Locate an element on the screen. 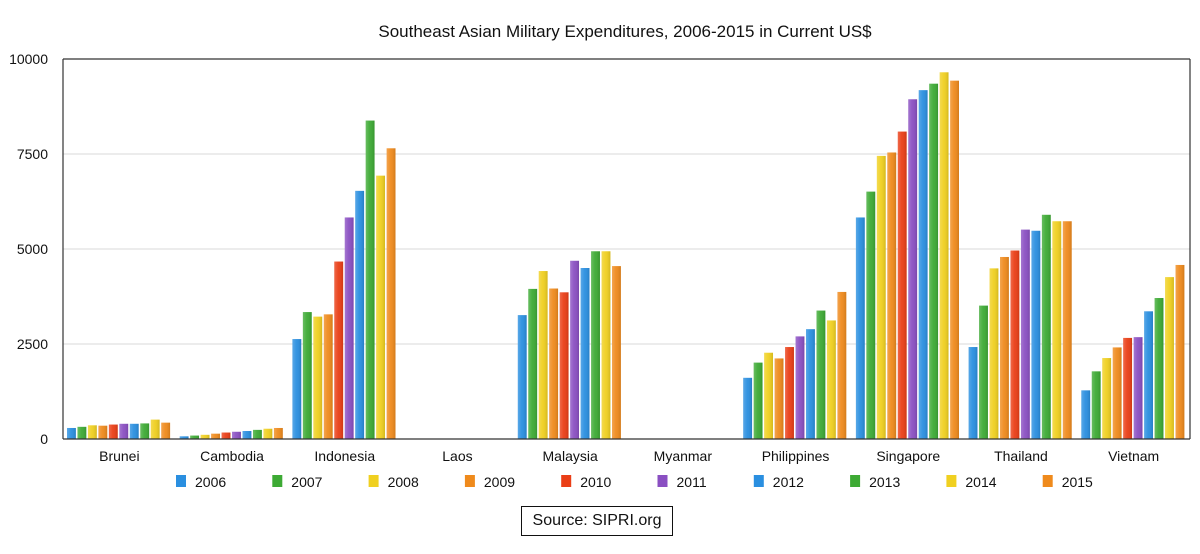  y-tick-label: 5000 is located at coordinates (32, 249).